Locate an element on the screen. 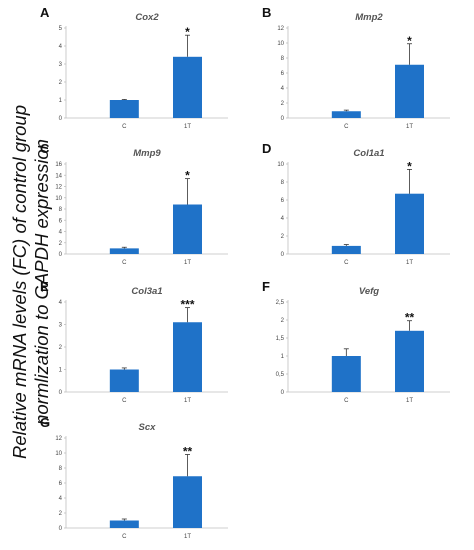  panel-letter: F is located at coordinates (266, 286).